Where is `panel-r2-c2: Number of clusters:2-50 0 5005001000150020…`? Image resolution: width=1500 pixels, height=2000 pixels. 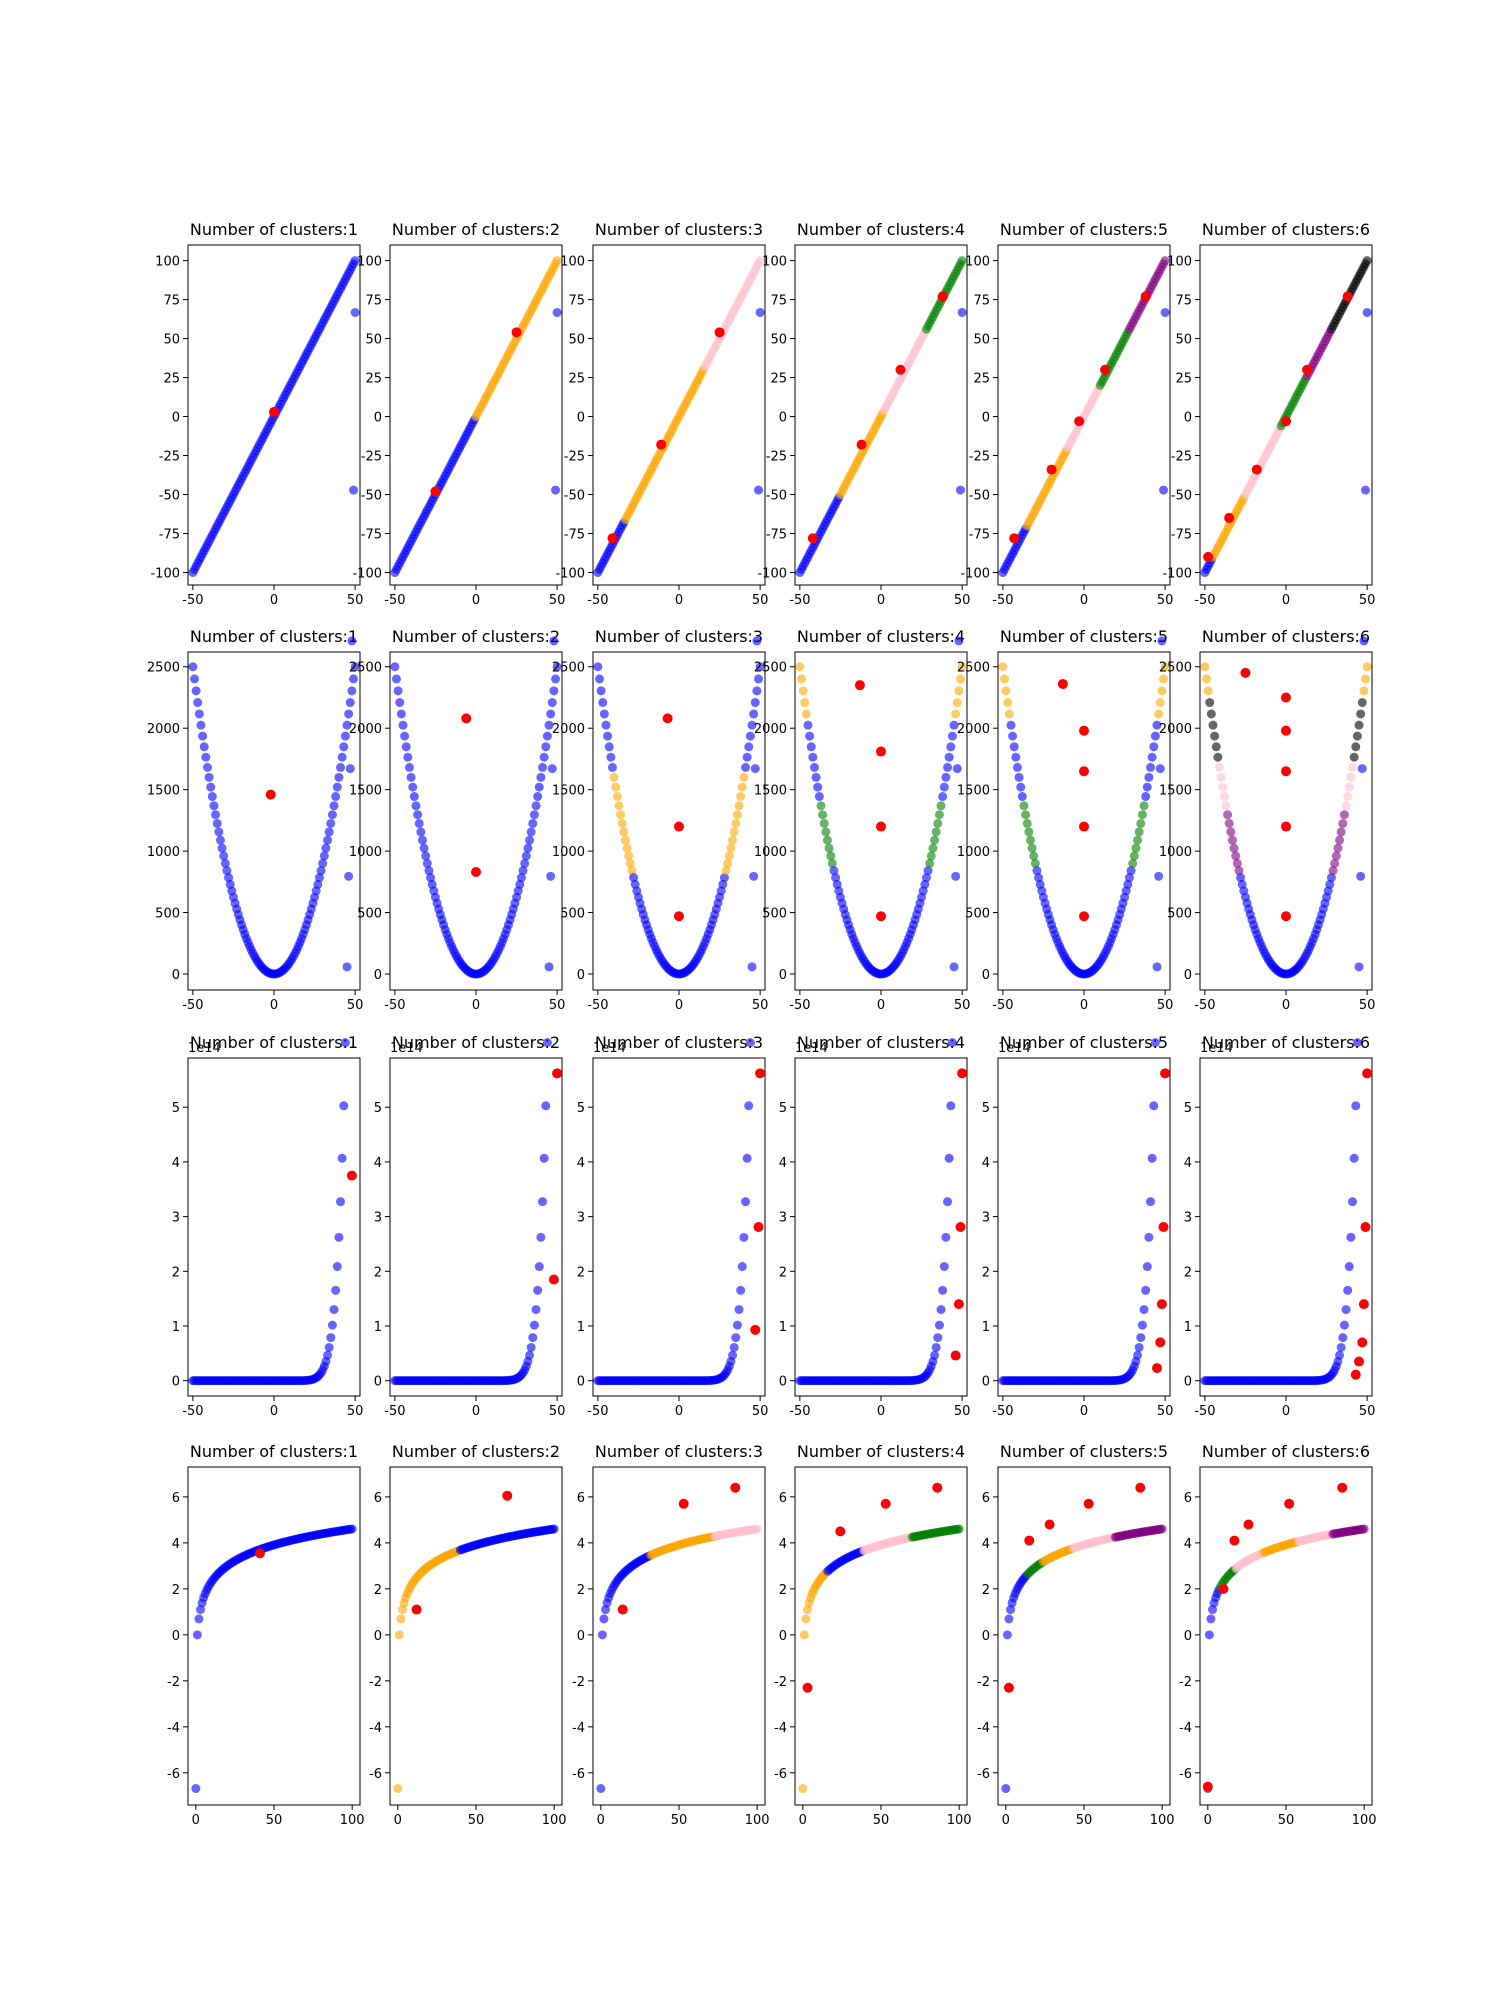 panel-r2-c2: Number of clusters:2-50 0 5005001000150020… is located at coordinates (457, 820).